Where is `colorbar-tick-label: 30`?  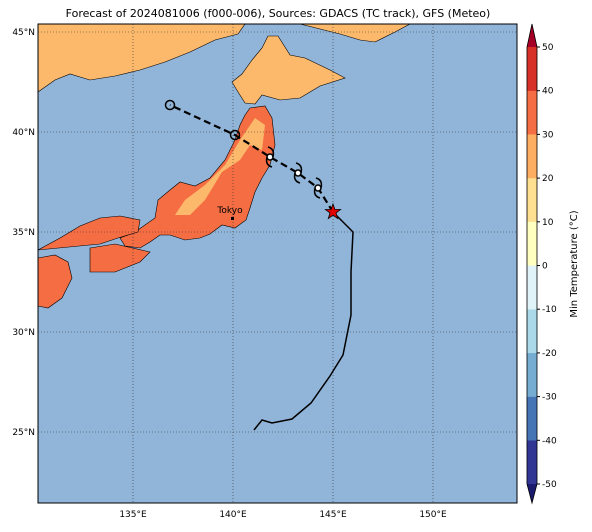
colorbar-tick-label: 30 is located at coordinates (548, 135).